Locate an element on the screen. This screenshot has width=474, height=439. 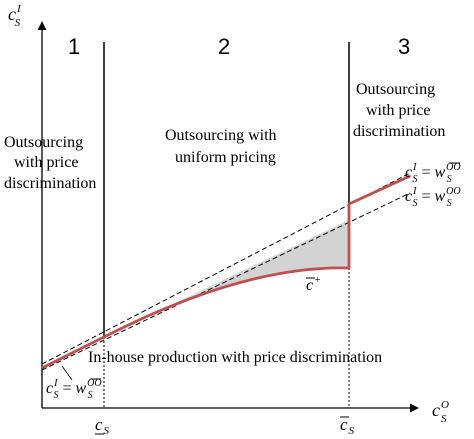
x-tick-c-overline: cS is located at coordinates (347, 426).